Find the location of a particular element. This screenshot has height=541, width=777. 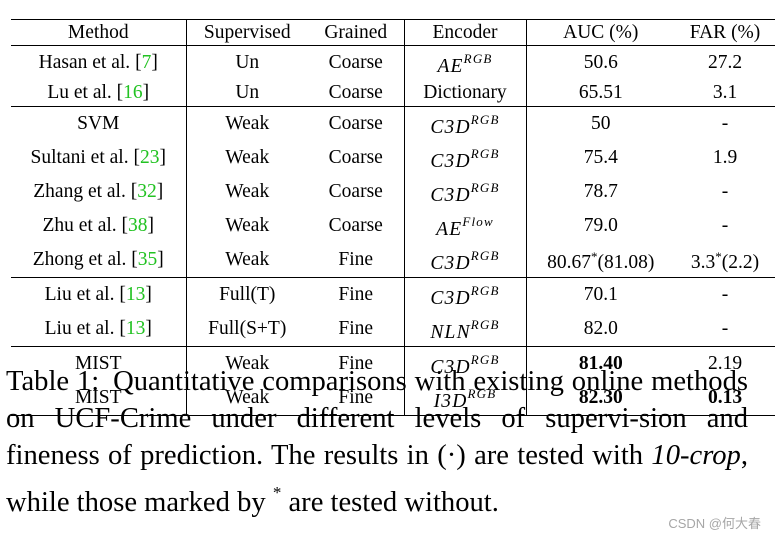

auc-cell: 79.0 is located at coordinates (600, 226).